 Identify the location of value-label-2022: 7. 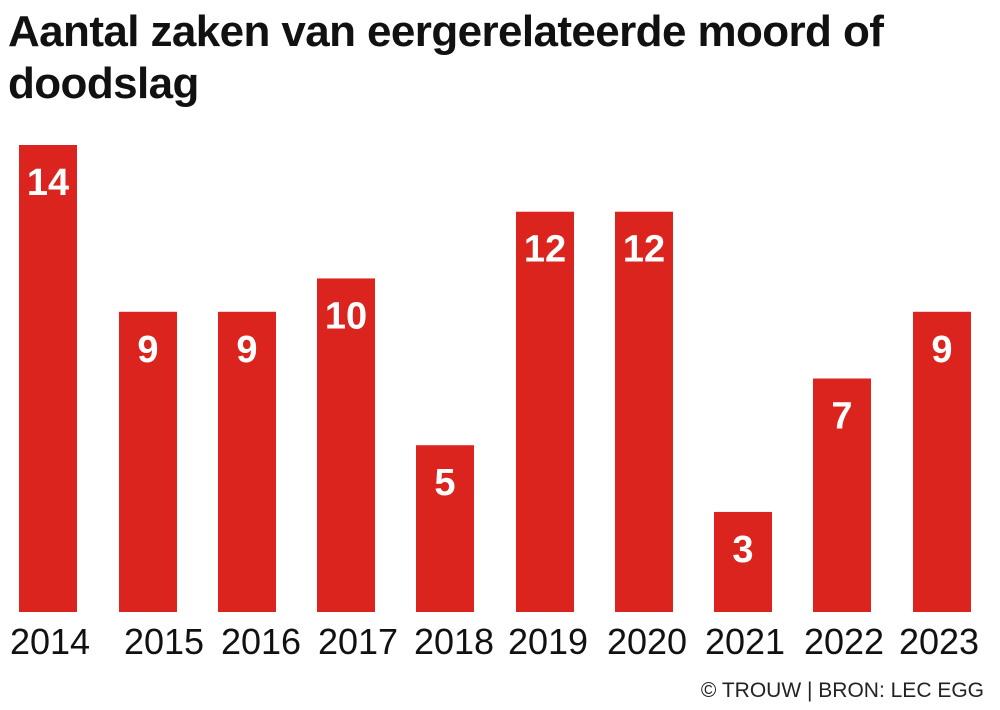
(841, 417).